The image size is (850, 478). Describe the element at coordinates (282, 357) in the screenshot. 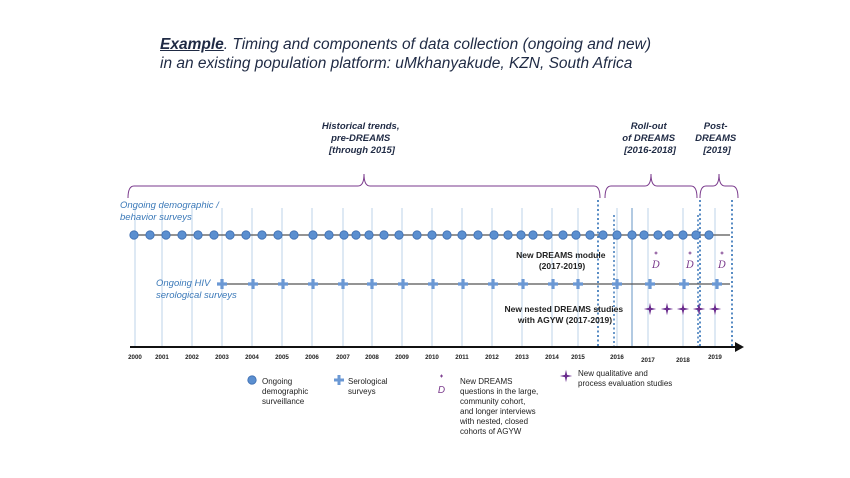

I see `year-label-2005: 2005` at that location.